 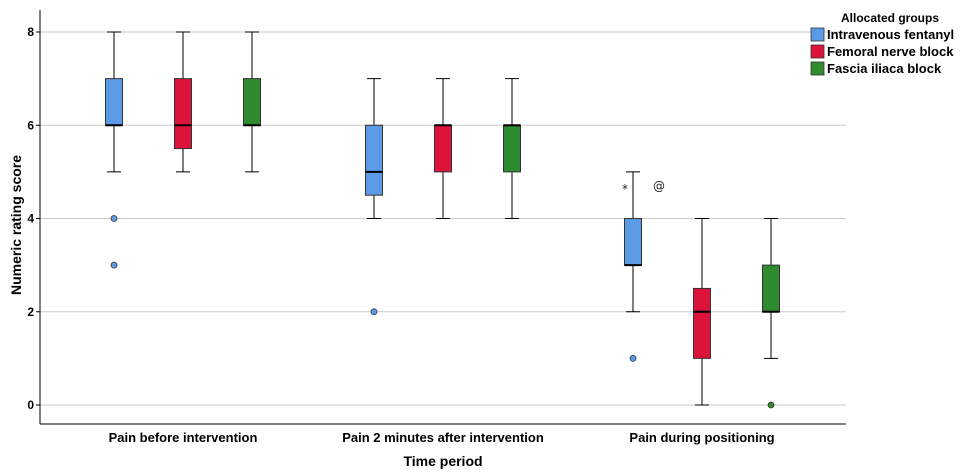 I want to click on y-tick-label: 8, so click(x=30, y=32).